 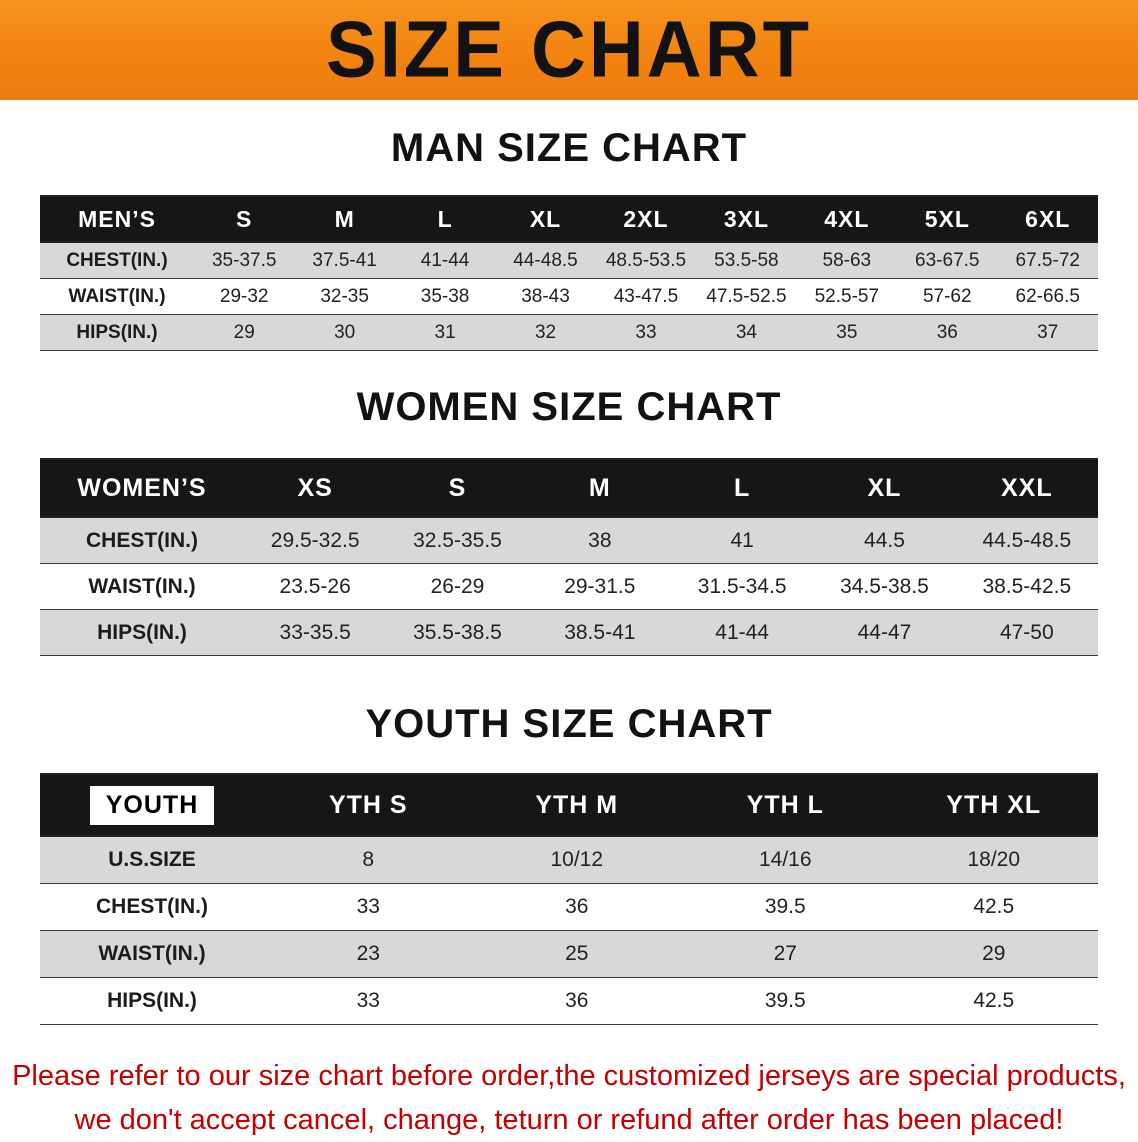 What do you see at coordinates (994, 805) in the screenshot?
I see `column-header: YTH XL` at bounding box center [994, 805].